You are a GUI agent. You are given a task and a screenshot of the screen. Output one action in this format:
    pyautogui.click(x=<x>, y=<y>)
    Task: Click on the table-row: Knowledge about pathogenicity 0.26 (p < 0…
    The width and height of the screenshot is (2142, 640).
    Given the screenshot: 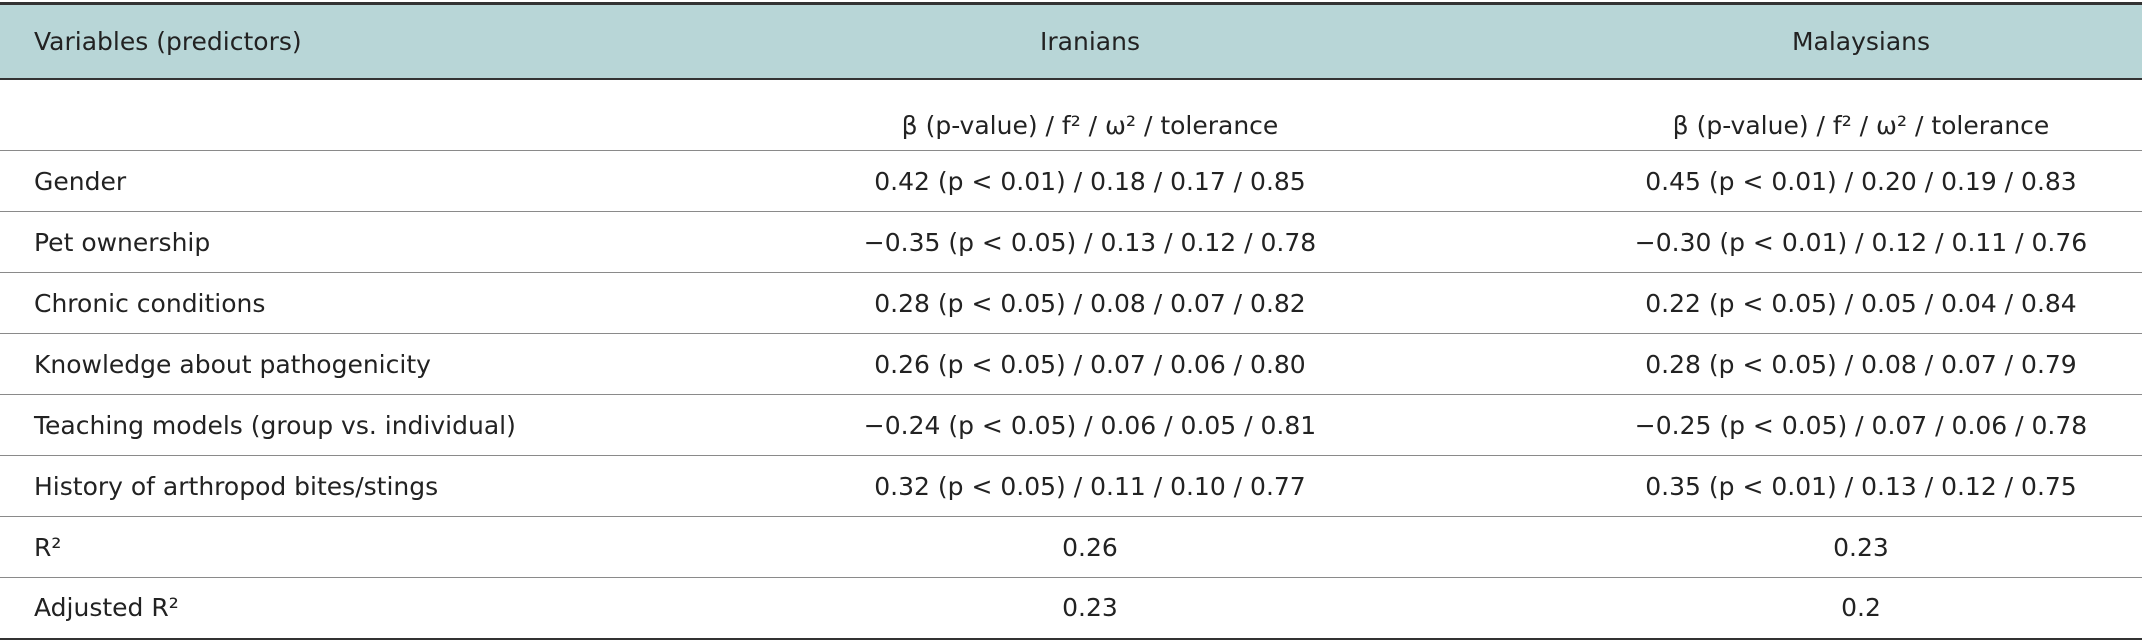 What is the action you would take?
    pyautogui.click(x=1071, y=364)
    